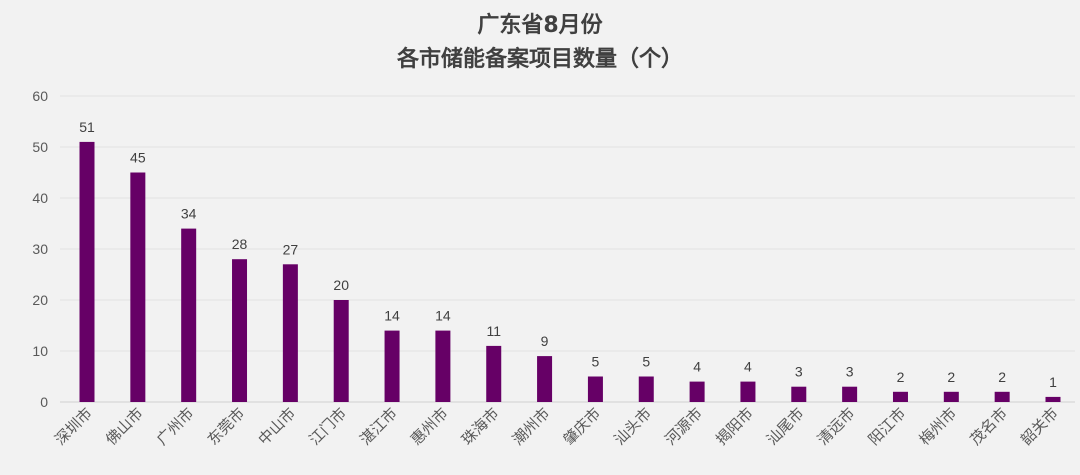 This screenshot has width=1080, height=475. Describe the element at coordinates (531, 426) in the screenshot. I see `x-tick-label: 潮州市` at that location.